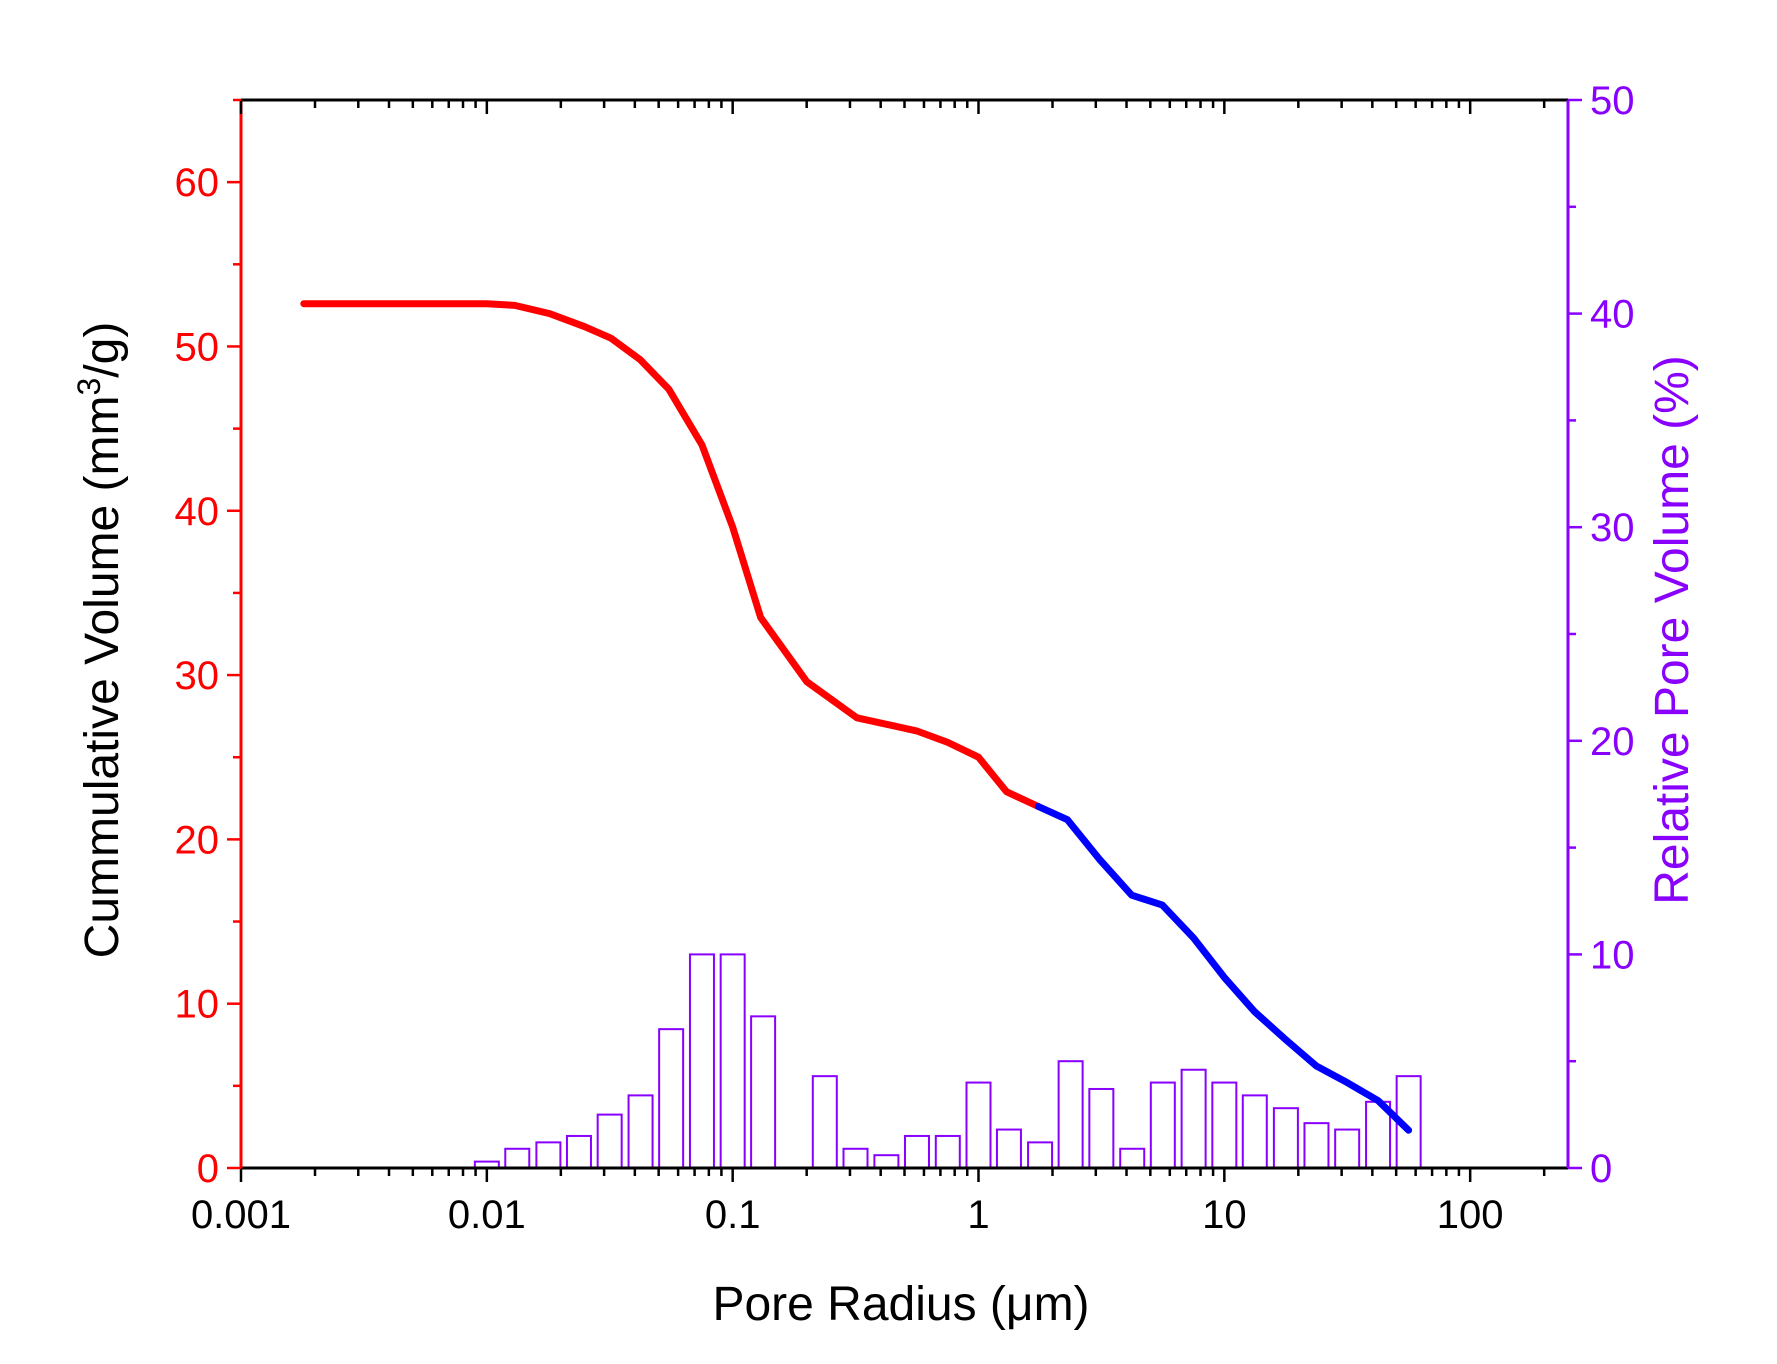 This screenshot has height=1364, width=1777. I want to click on y-right-tick-label: 40, so click(1612, 315).